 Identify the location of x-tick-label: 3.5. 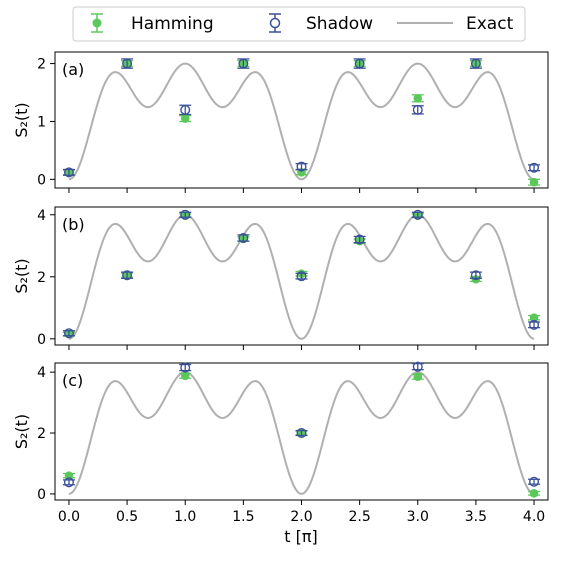
(476, 517).